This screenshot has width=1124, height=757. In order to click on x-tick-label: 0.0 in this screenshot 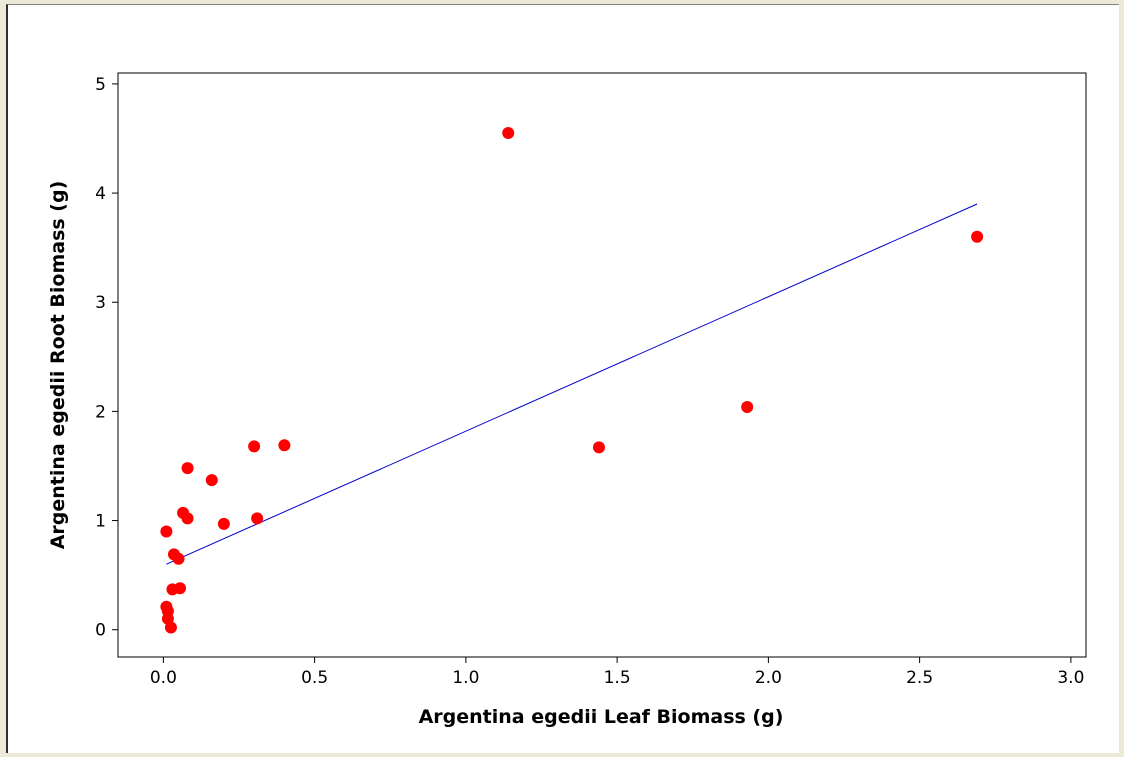, I will do `click(163, 678)`.